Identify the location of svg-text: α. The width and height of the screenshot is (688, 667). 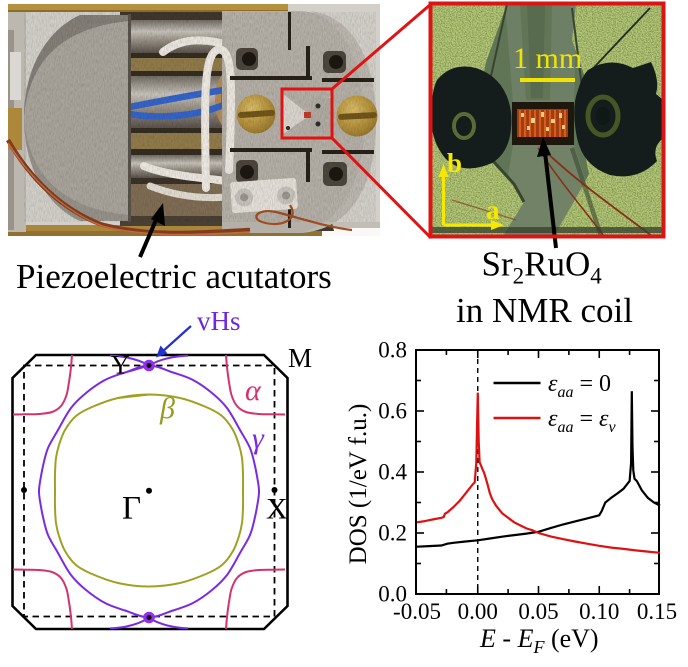
(253, 390).